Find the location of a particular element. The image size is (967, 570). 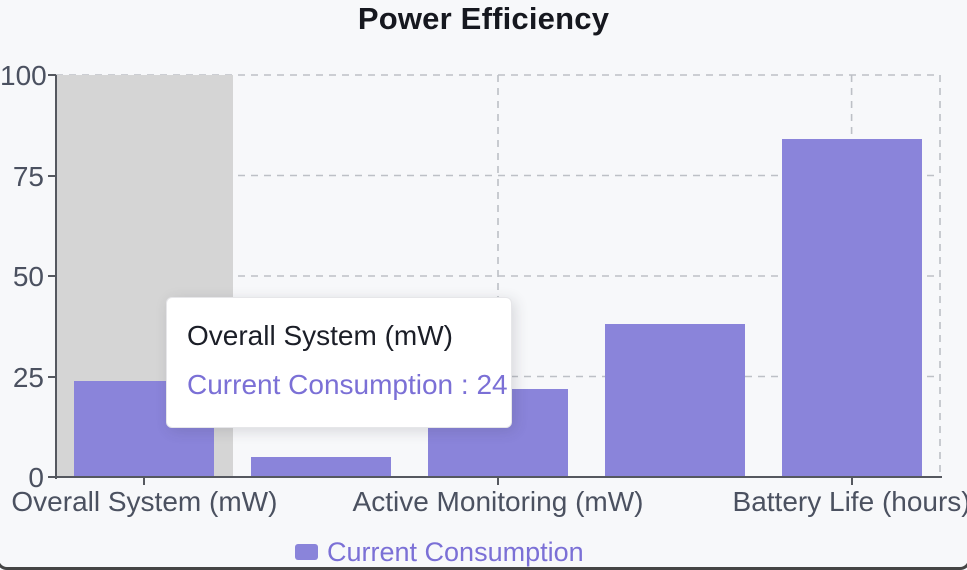

x-axis-label: Overall System (mW) is located at coordinates (144, 501).